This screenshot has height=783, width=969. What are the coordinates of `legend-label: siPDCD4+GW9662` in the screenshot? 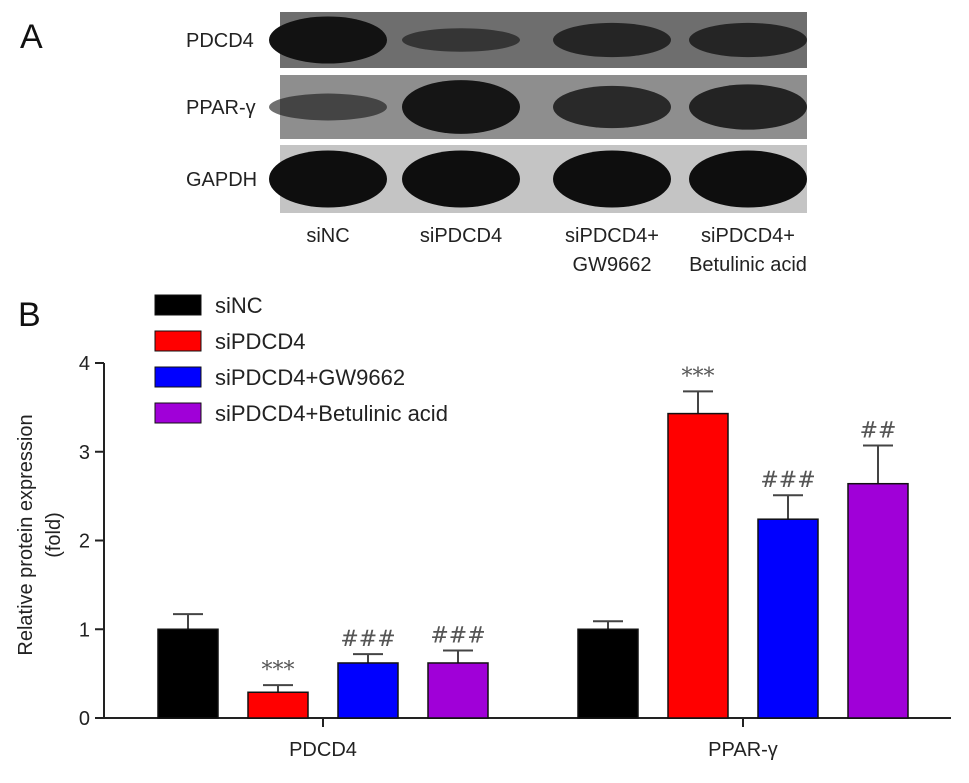 It's located at (310, 377).